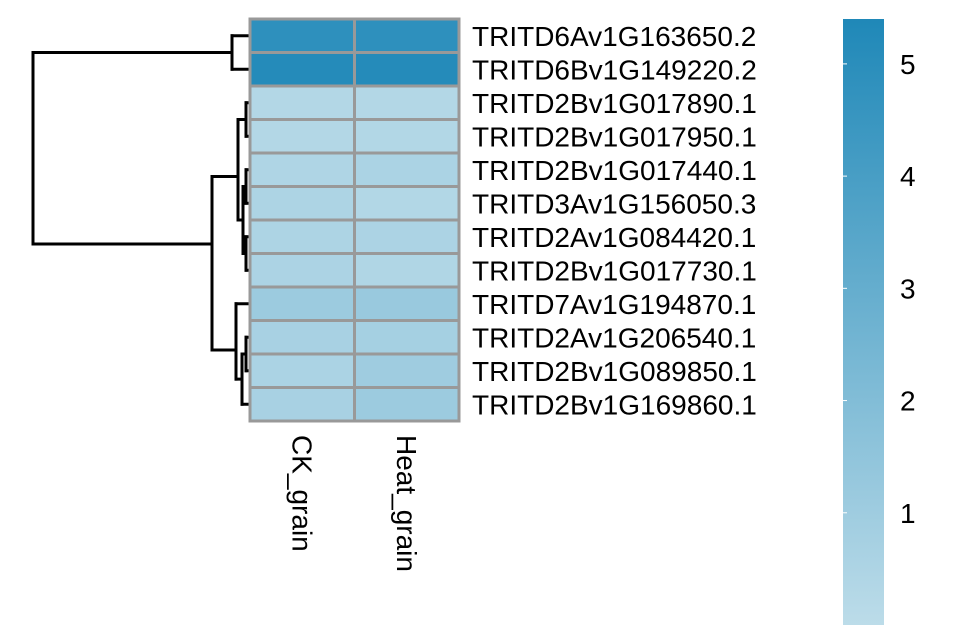 This screenshot has width=961, height=625. What do you see at coordinates (354, 503) in the screenshot?
I see `column-labels: CK_grain Heat_grain` at bounding box center [354, 503].